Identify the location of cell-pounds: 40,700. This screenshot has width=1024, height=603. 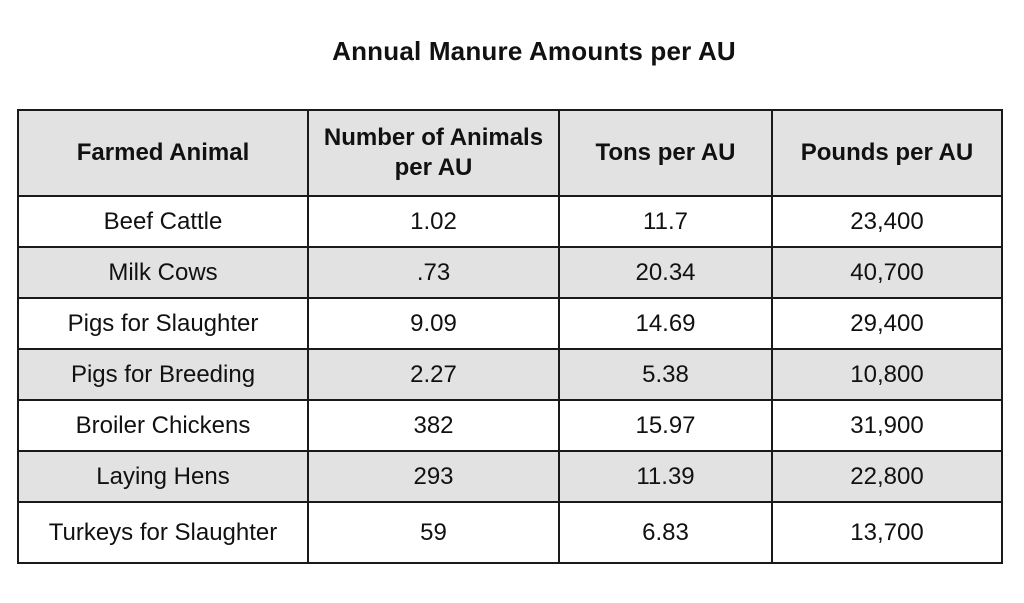
(887, 272).